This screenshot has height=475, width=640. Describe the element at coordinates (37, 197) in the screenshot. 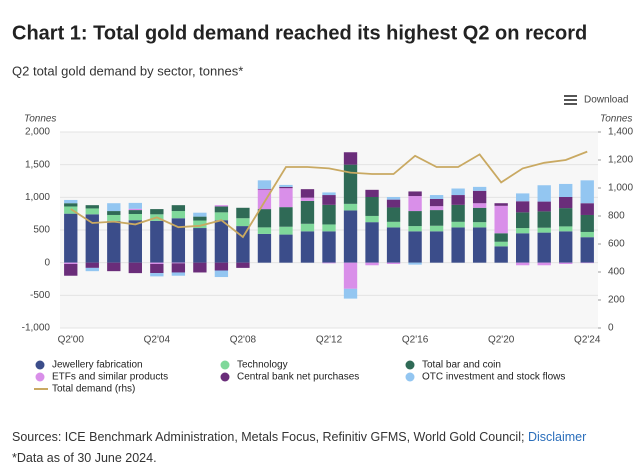

I see `y-tick-label: 1,000` at that location.